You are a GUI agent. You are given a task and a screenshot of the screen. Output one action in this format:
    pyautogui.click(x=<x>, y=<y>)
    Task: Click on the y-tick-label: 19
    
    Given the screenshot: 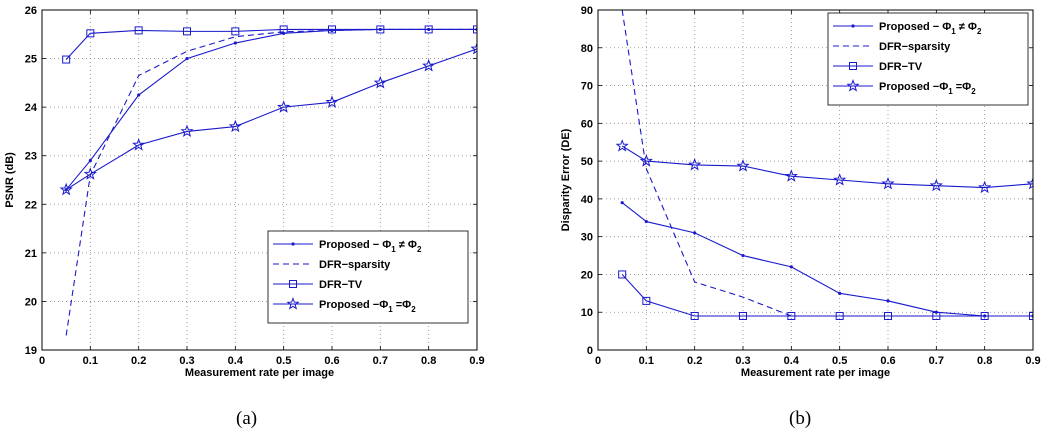 What is the action you would take?
    pyautogui.click(x=31, y=351)
    